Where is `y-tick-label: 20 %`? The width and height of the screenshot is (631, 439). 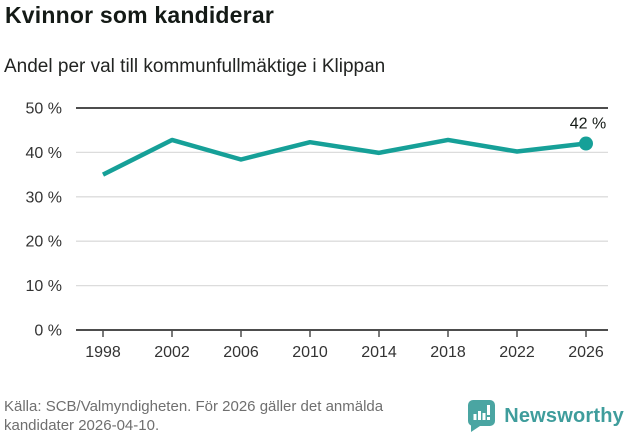 y-tick-label: 20 % is located at coordinates (44, 242).